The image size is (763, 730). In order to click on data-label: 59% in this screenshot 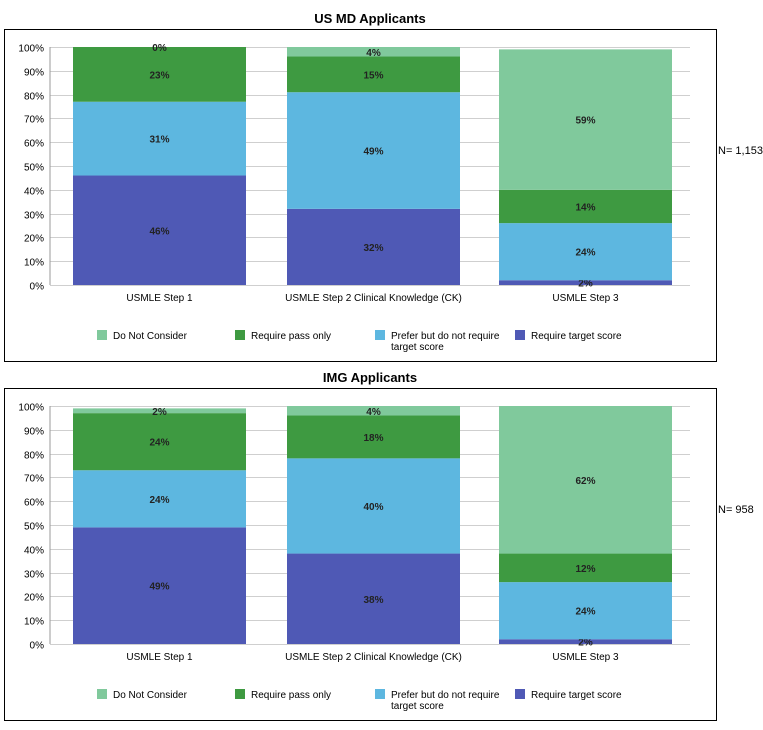, I will do `click(585, 121)`.